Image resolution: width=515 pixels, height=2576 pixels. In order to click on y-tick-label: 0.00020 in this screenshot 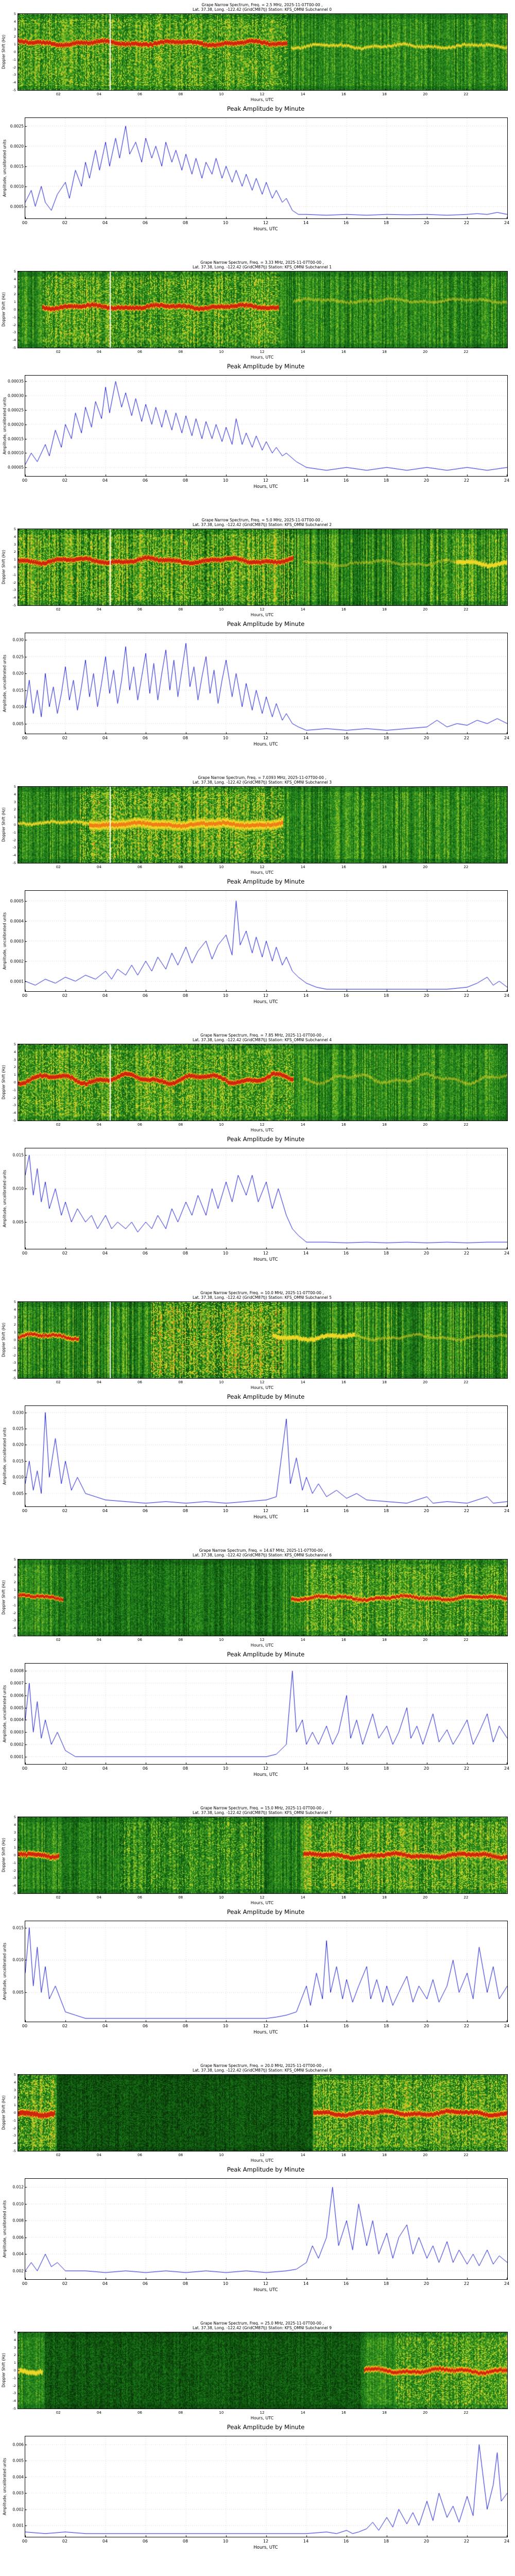, I will do `click(15, 424)`.